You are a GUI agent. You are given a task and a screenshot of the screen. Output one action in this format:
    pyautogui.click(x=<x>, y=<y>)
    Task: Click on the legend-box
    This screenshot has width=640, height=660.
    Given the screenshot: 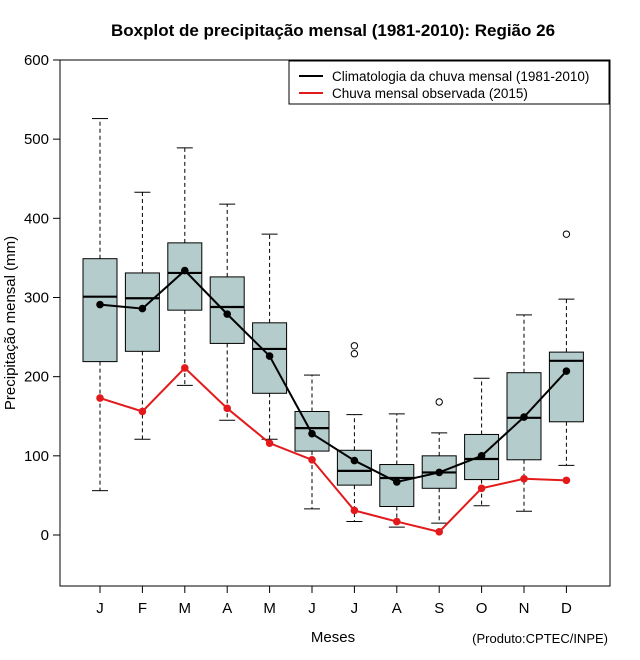 What is the action you would take?
    pyautogui.click(x=449, y=82)
    